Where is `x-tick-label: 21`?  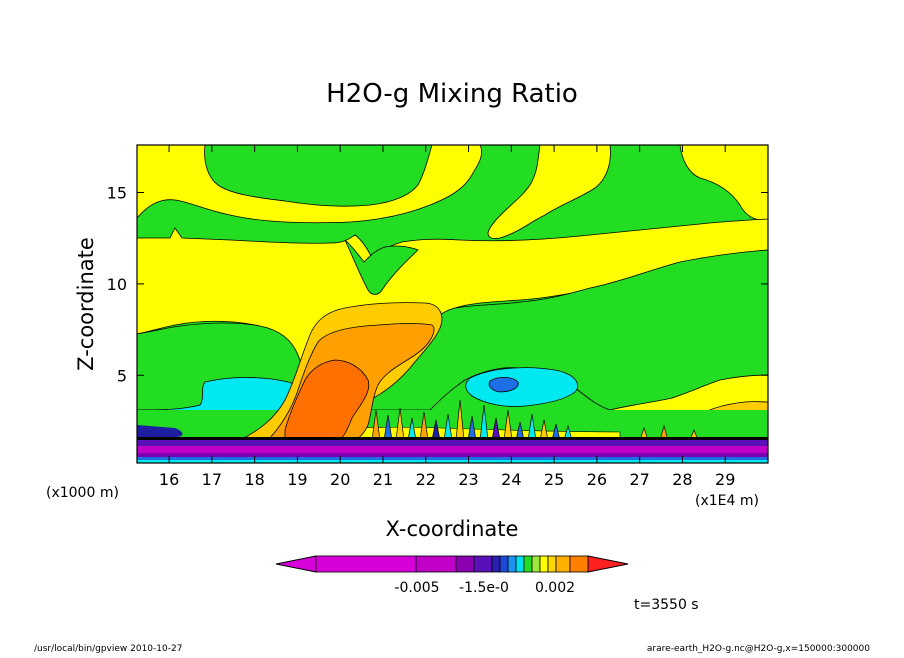
x-tick-label: 21 is located at coordinates (383, 479).